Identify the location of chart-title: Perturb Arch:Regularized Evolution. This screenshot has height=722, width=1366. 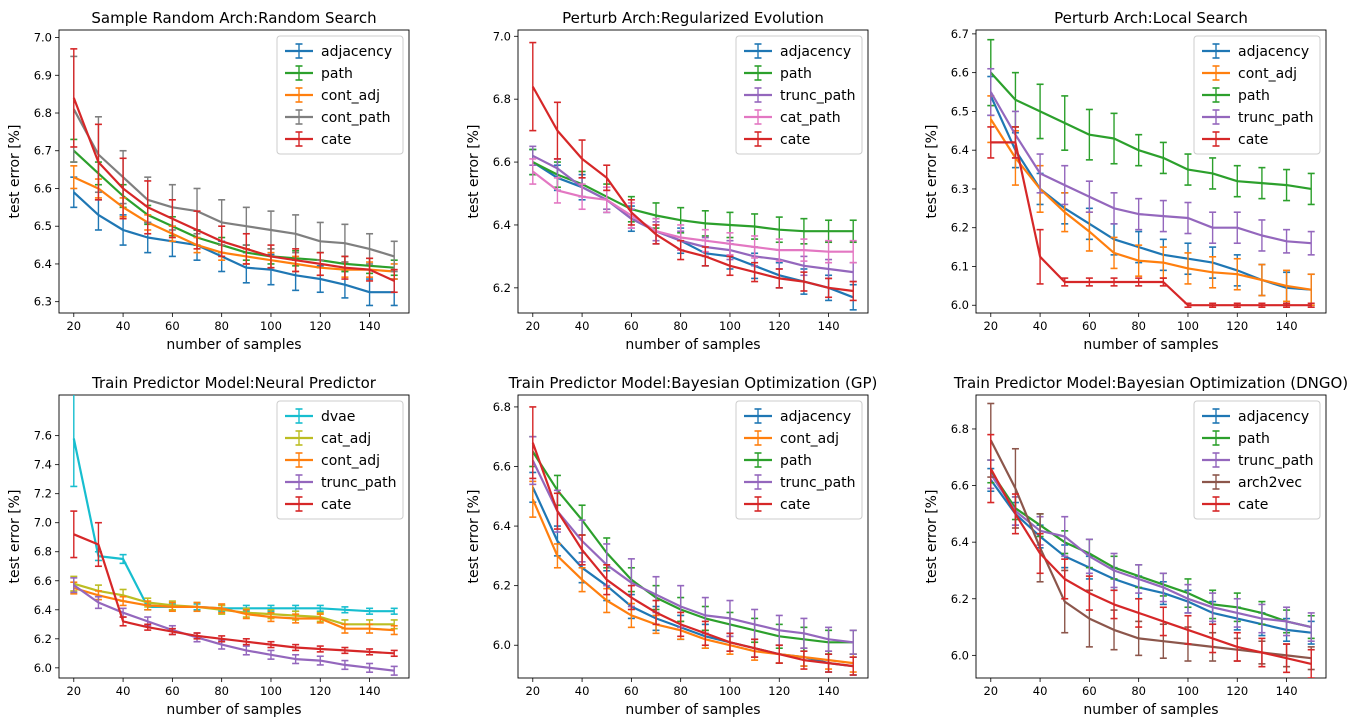
(693, 18).